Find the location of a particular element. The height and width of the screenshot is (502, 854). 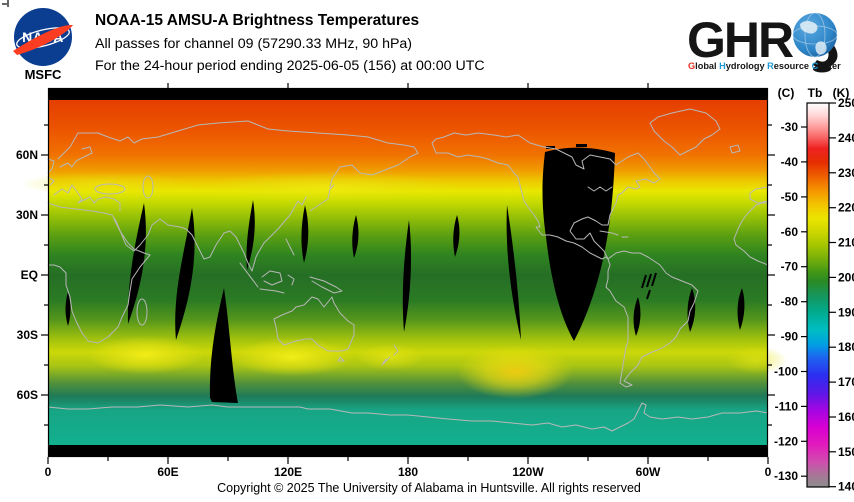

tagline-initial-c: C is located at coordinates (815, 66).